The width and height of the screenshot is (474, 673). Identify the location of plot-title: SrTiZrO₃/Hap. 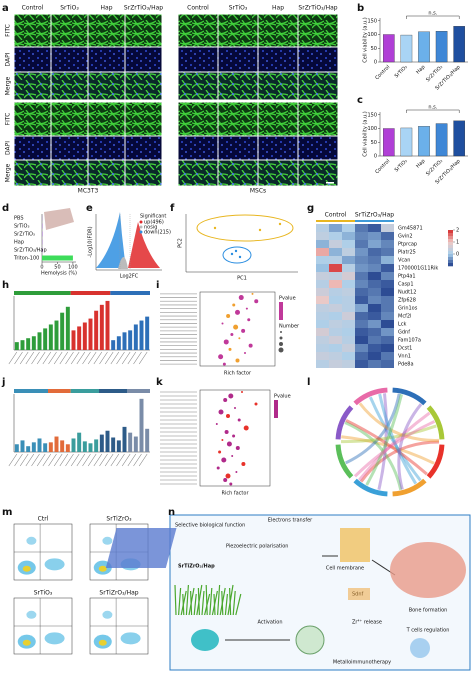
(118, 593).